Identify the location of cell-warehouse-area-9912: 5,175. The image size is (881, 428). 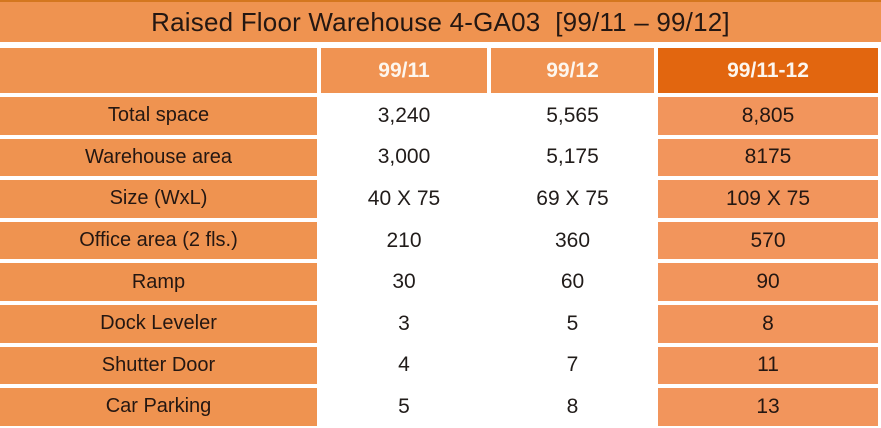
(572, 157).